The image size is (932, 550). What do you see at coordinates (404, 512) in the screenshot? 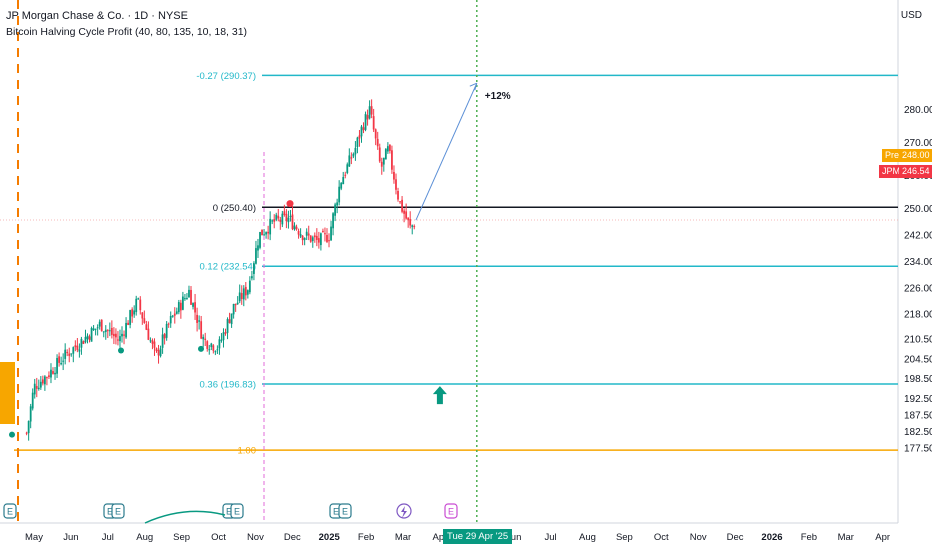
I see `dividend-bolt-shape` at bounding box center [404, 512].